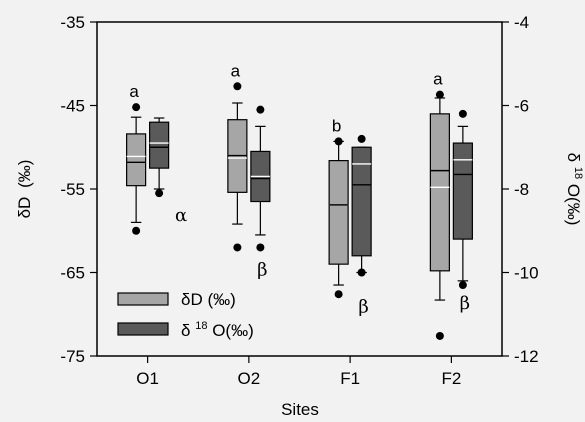 The image size is (585, 422). What do you see at coordinates (521, 189) in the screenshot?
I see `right-axis-tick-label: -8` at bounding box center [521, 189].